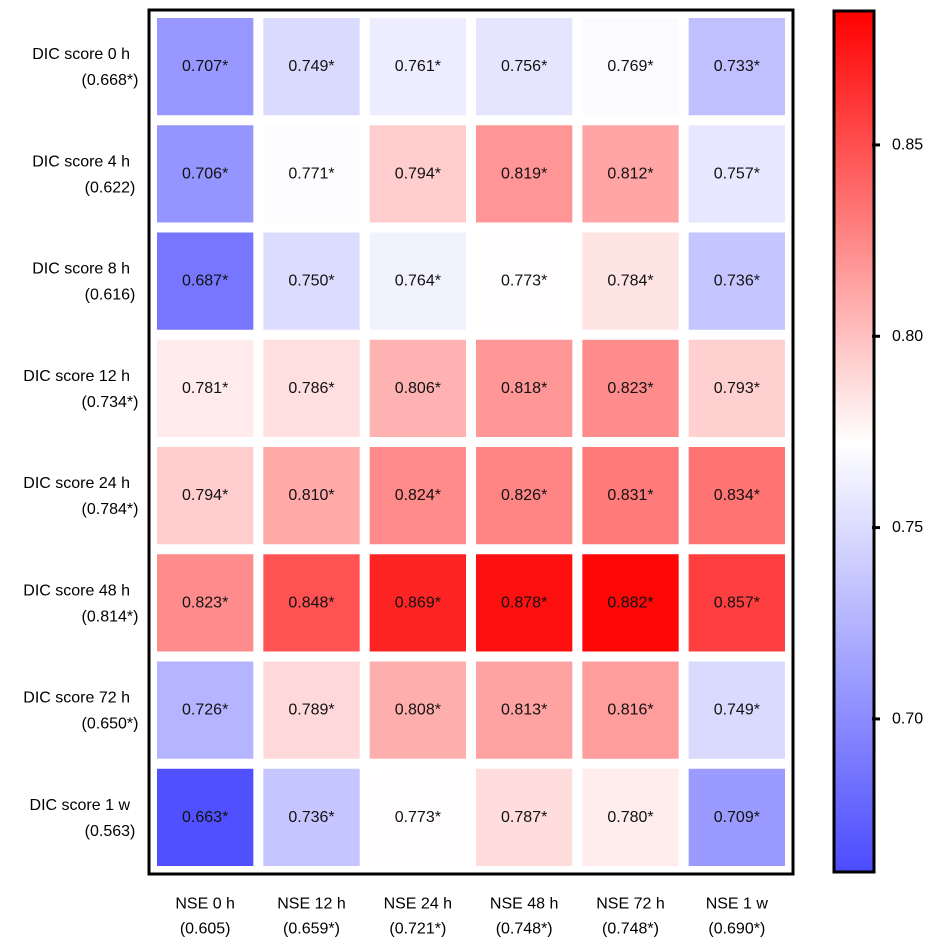 The height and width of the screenshot is (941, 930). What do you see at coordinates (907, 718) in the screenshot?
I see `colorbar-tick-label: 0.70` at bounding box center [907, 718].